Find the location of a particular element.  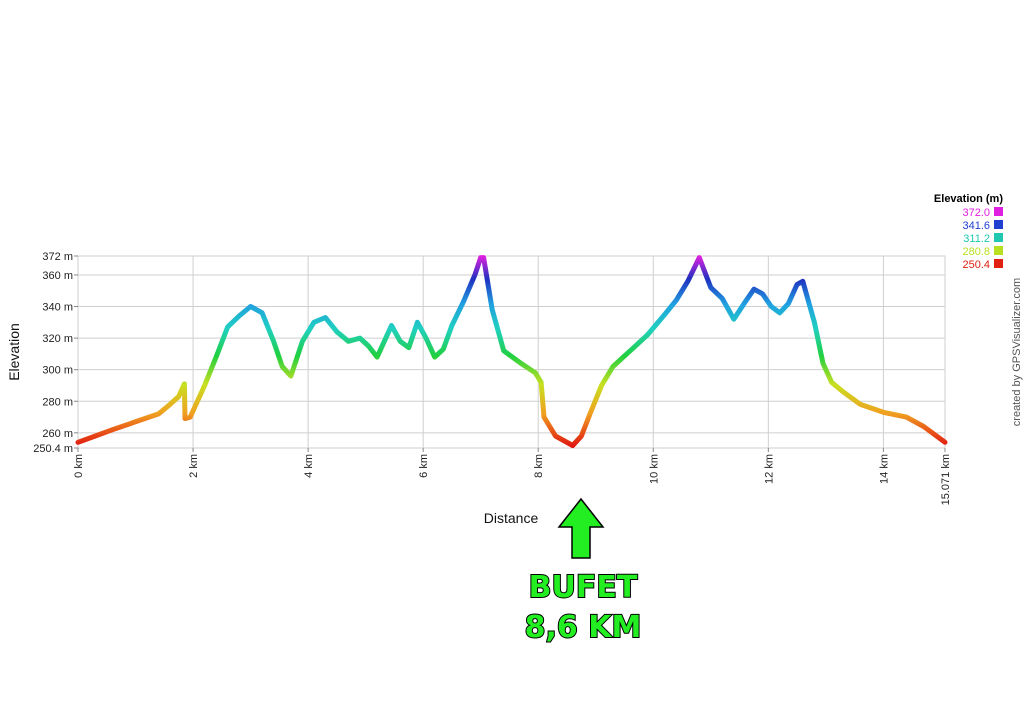

legend-item-label: 311.2 is located at coordinates (976, 239).